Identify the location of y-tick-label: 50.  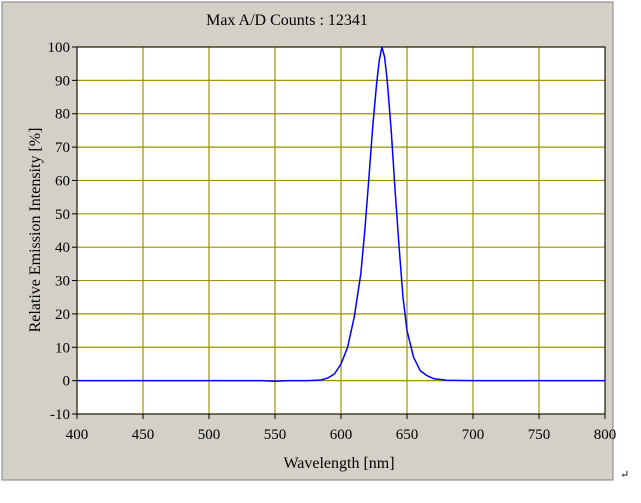
(62, 215).